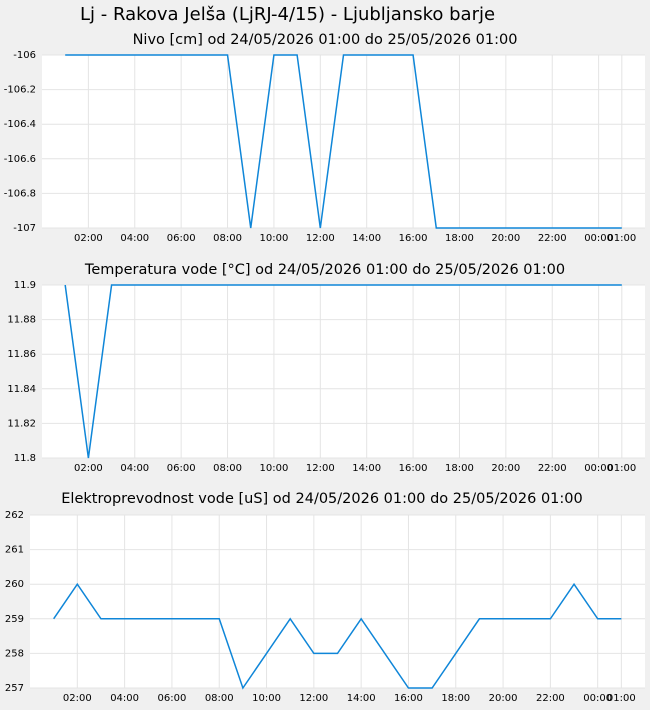 The width and height of the screenshot is (650, 710). I want to click on y-tick-label: 11.82, so click(21, 423).